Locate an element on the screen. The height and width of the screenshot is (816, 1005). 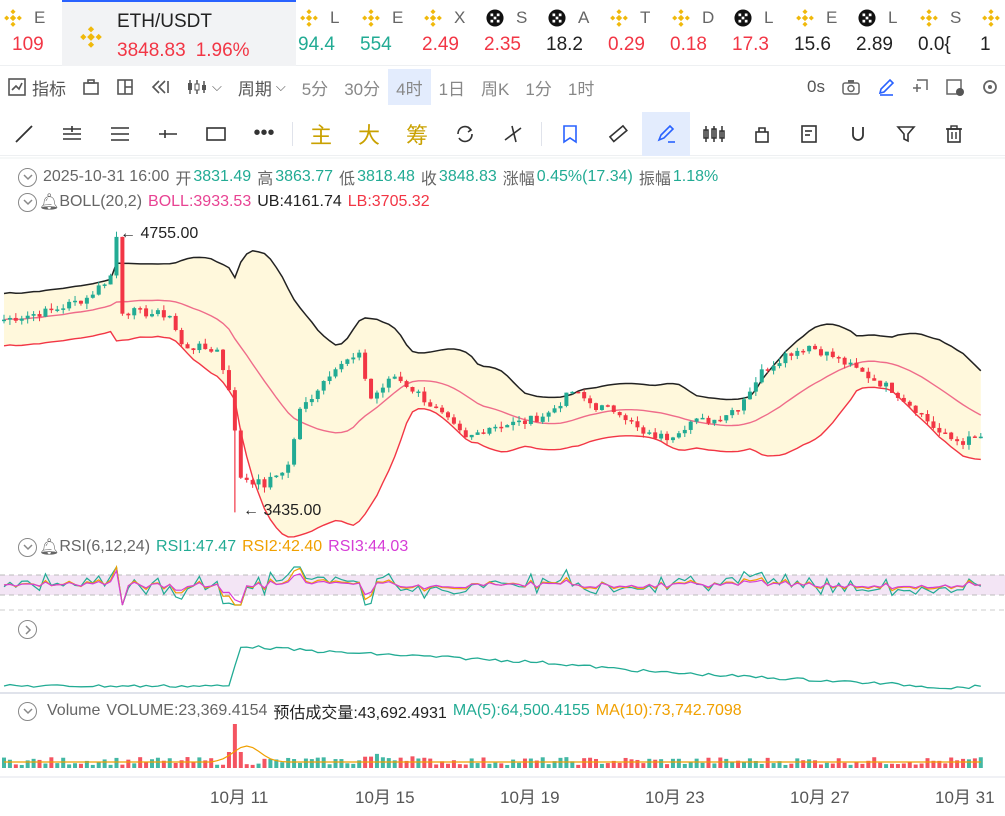
ticker-price: 0.29 is located at coordinates (626, 44).